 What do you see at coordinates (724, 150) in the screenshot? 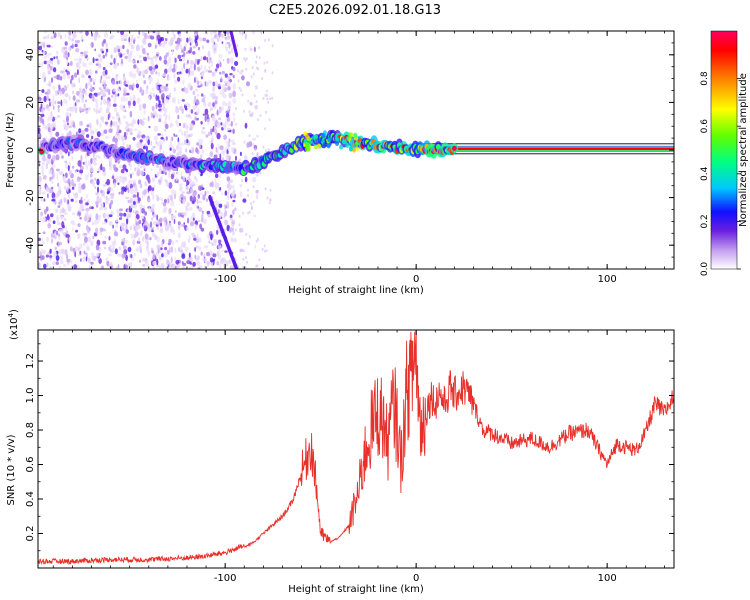
I see `colorbar-gradient` at bounding box center [724, 150].